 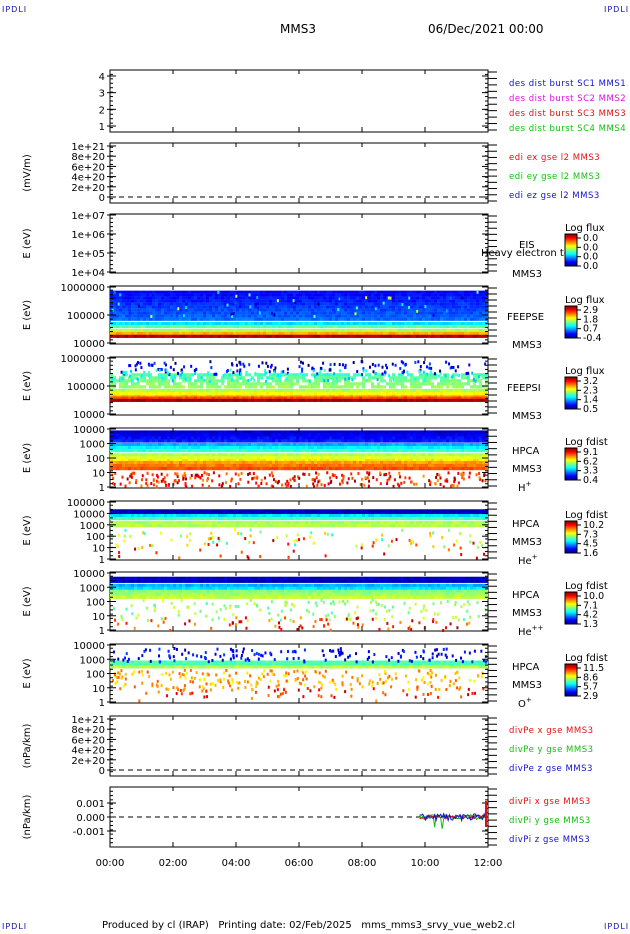 What do you see at coordinates (102, 127) in the screenshot?
I see `y-tick-label: 1` at bounding box center [102, 127].